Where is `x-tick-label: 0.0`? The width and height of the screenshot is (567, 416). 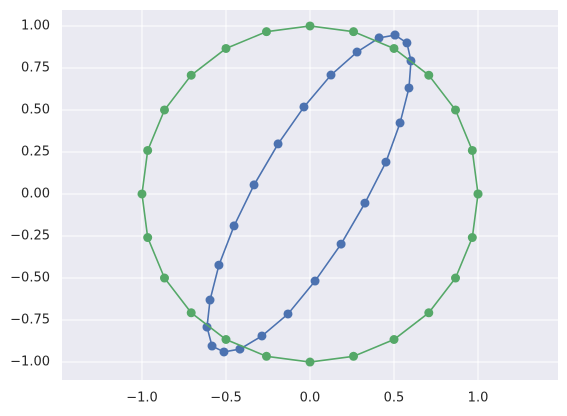 x-tick-label: 0.0 is located at coordinates (310, 398).